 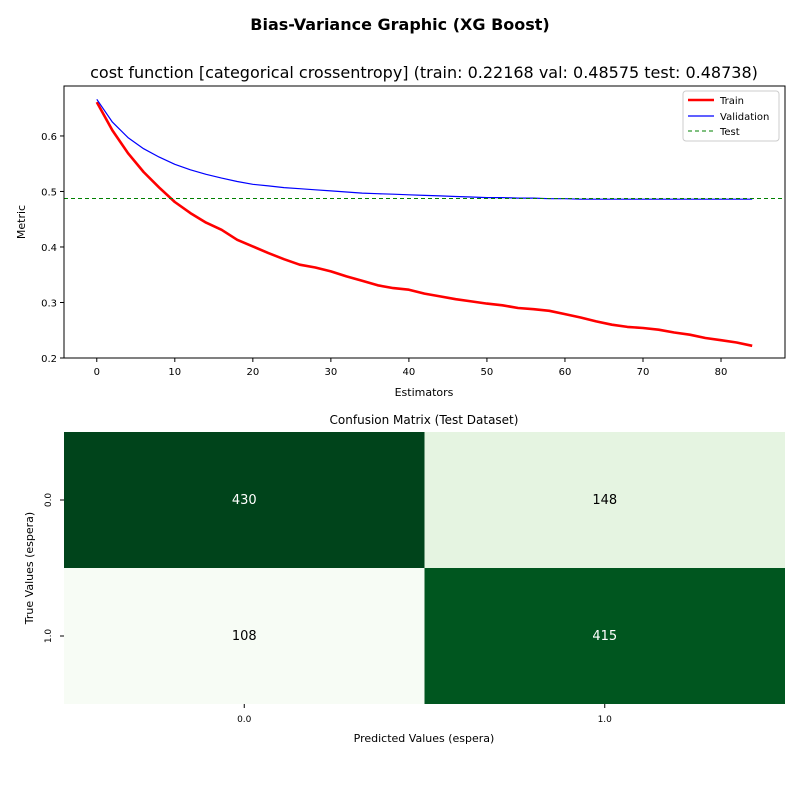 I want to click on y-tick-label: 0.5, so click(x=49, y=192).